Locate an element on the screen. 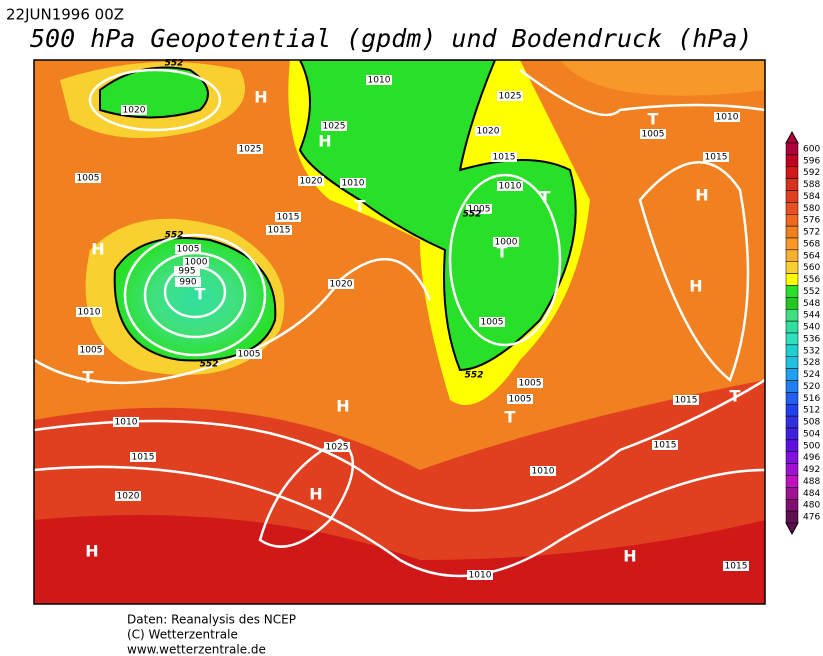 This screenshot has height=656, width=823. legend-label: 524 is located at coordinates (811, 375).